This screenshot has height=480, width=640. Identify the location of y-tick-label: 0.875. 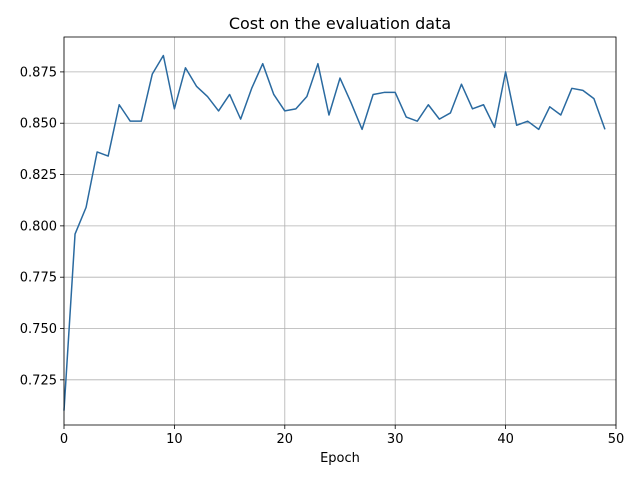
(38, 72).